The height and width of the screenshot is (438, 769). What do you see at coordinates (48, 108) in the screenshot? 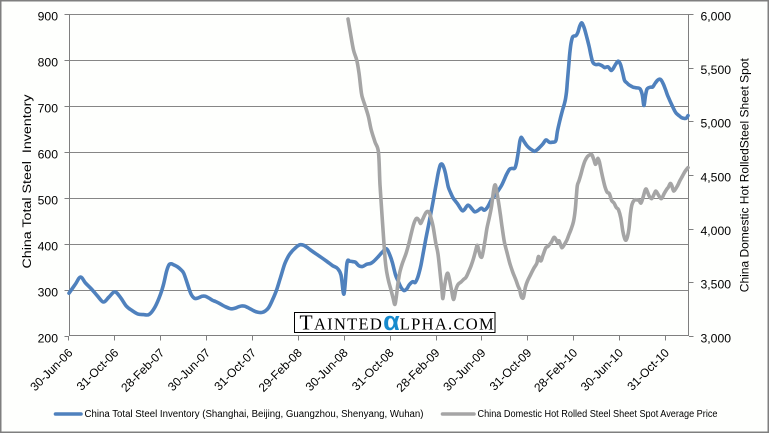
I see `svg-text: 700` at bounding box center [48, 108].